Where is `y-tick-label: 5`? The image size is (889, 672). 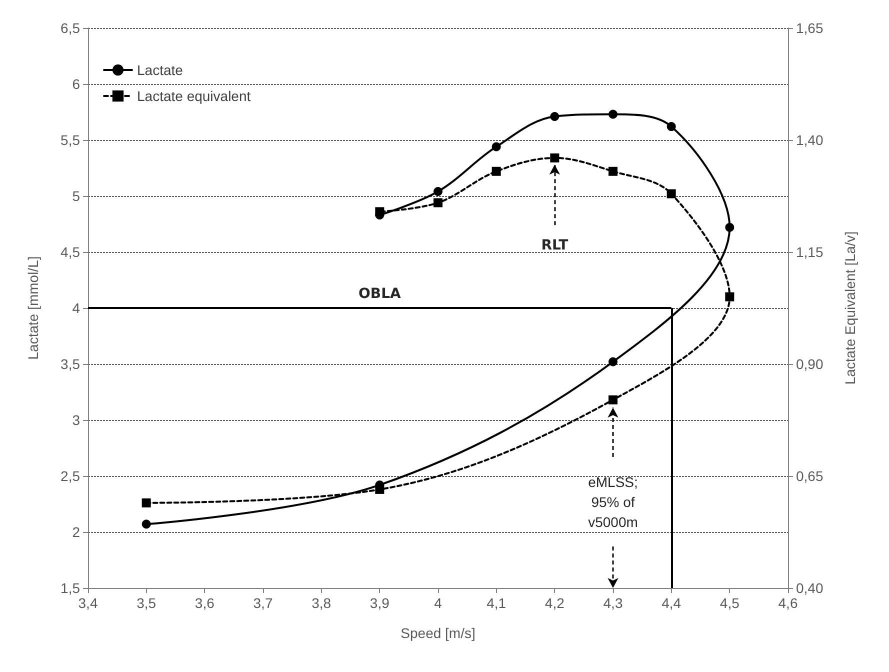 y-tick-label: 5 is located at coordinates (76, 196).